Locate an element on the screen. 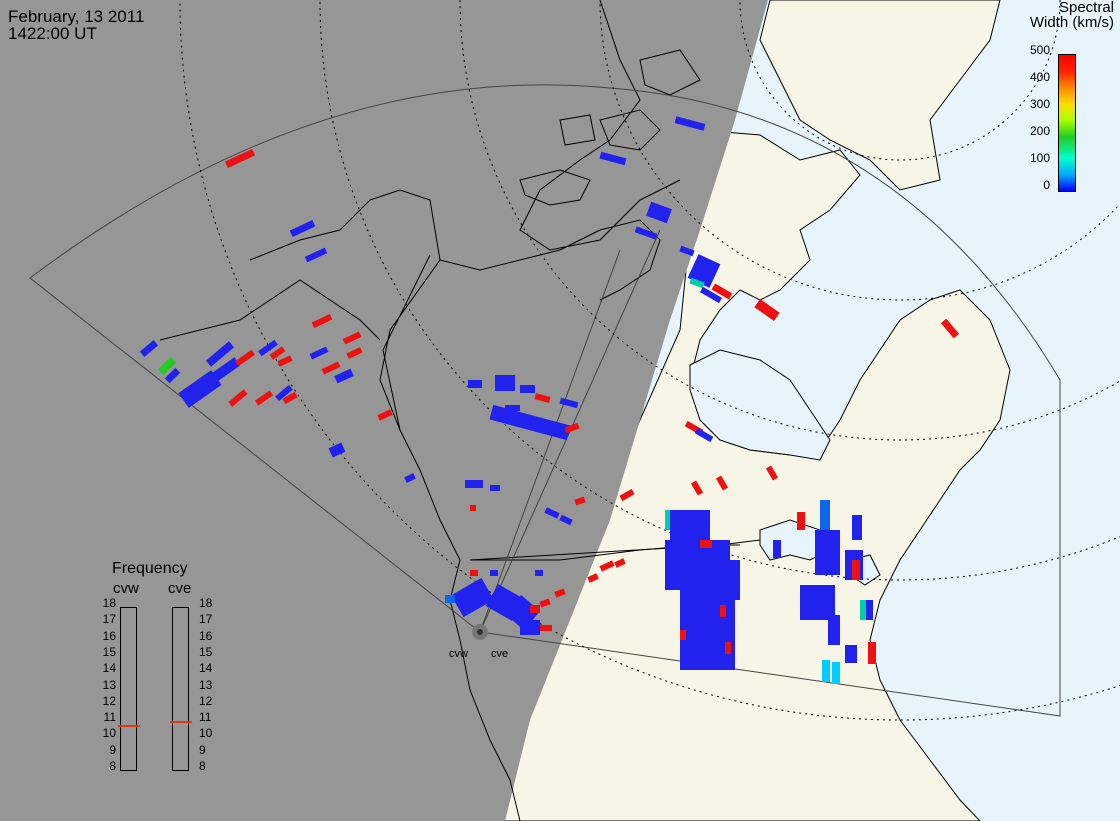 The height and width of the screenshot is (821, 1120). frequency-marker-cvw is located at coordinates (129, 725).